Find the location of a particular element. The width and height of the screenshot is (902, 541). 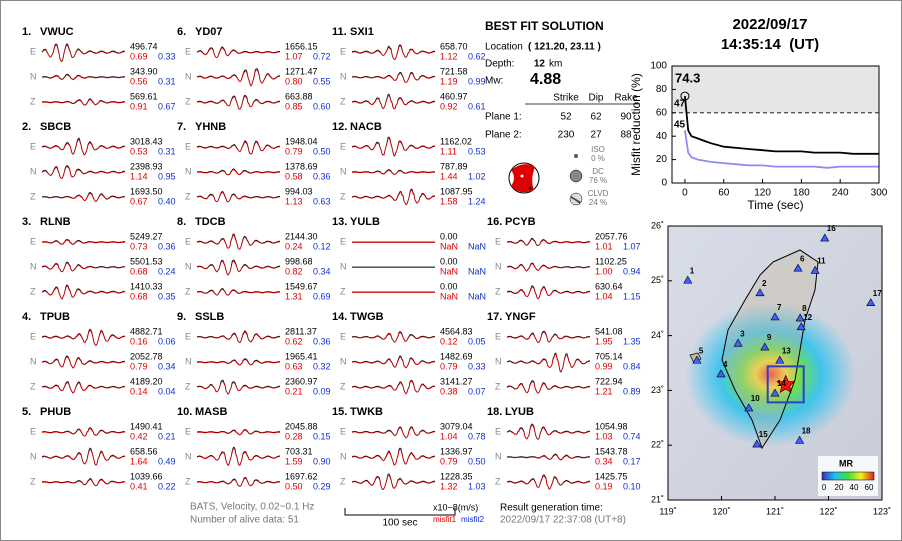

station-number: 15. is located at coordinates (339, 412).